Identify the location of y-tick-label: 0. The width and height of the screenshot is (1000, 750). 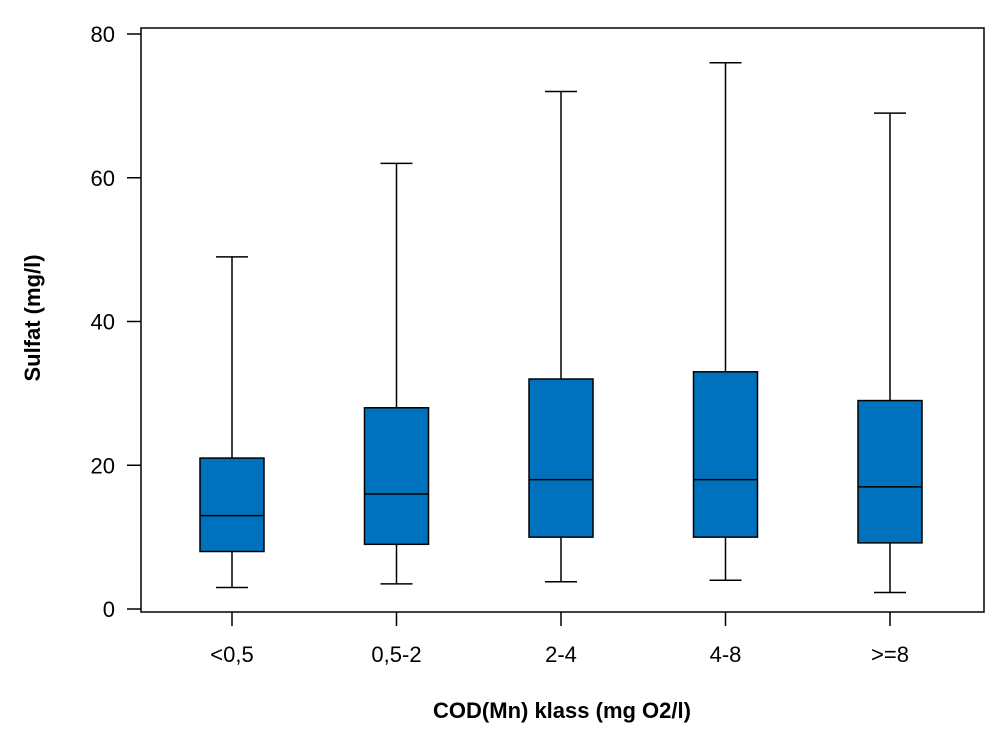
(109, 609).